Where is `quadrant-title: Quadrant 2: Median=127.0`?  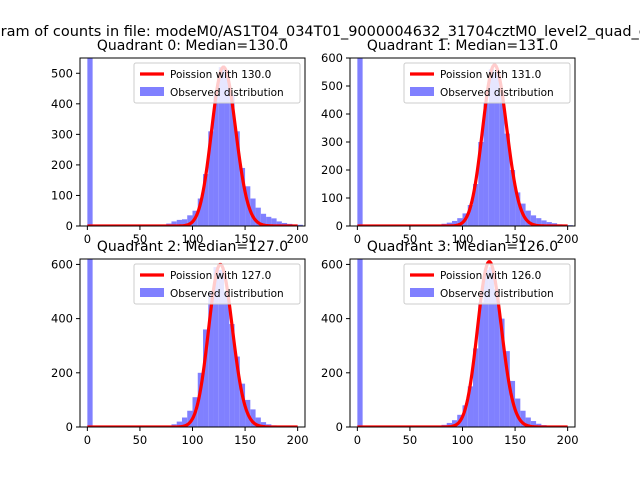
quadrant-title: Quadrant 2: Median=127.0 is located at coordinates (192, 247).